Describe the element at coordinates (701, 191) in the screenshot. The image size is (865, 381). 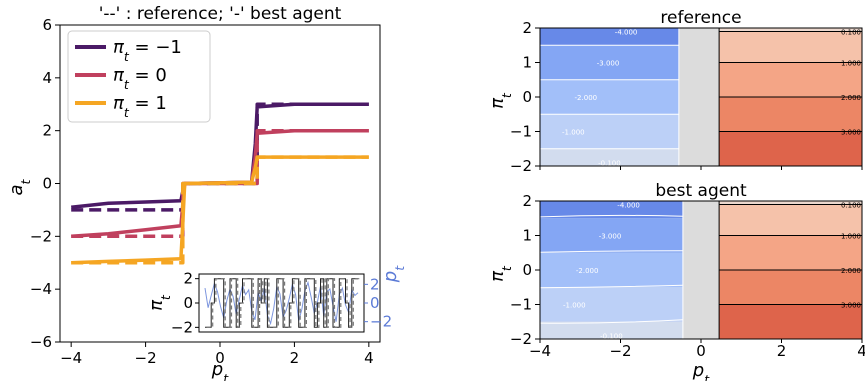
I see `heatmap-title: best agent` at that location.